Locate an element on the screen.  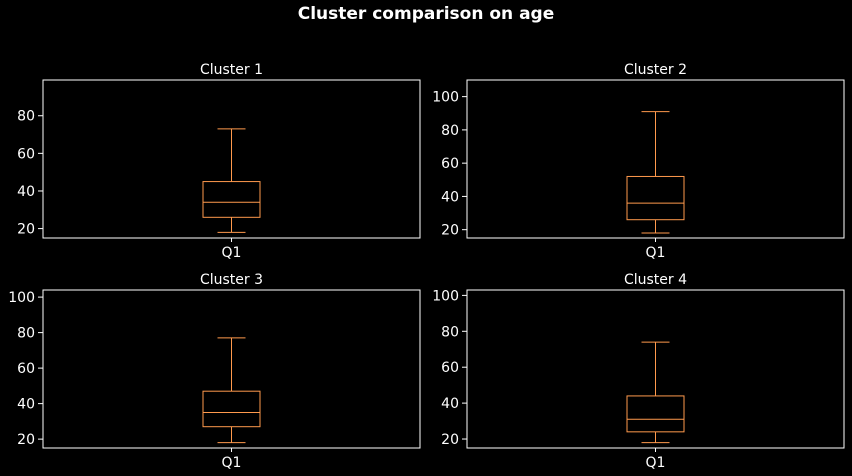
subplot-title: Cluster 1 is located at coordinates (231, 70).